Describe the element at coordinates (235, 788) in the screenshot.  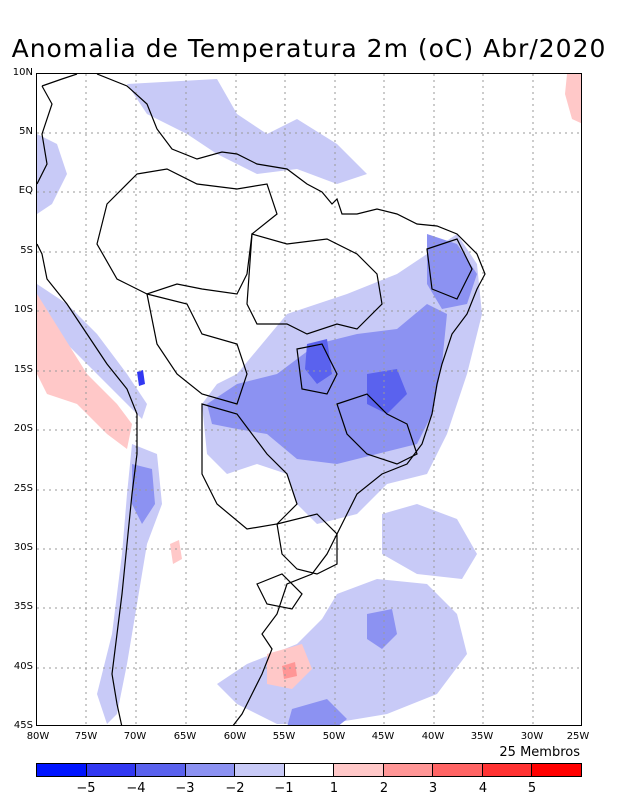
I see `colorbar-label: −2` at that location.